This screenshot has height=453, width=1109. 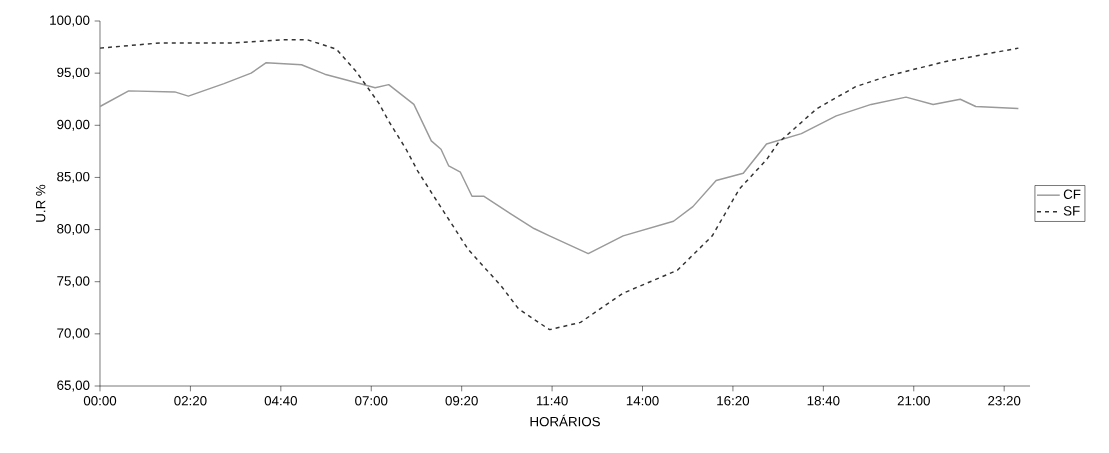 What do you see at coordinates (70, 21) in the screenshot?
I see `y-tick-label: 100,00` at bounding box center [70, 21].